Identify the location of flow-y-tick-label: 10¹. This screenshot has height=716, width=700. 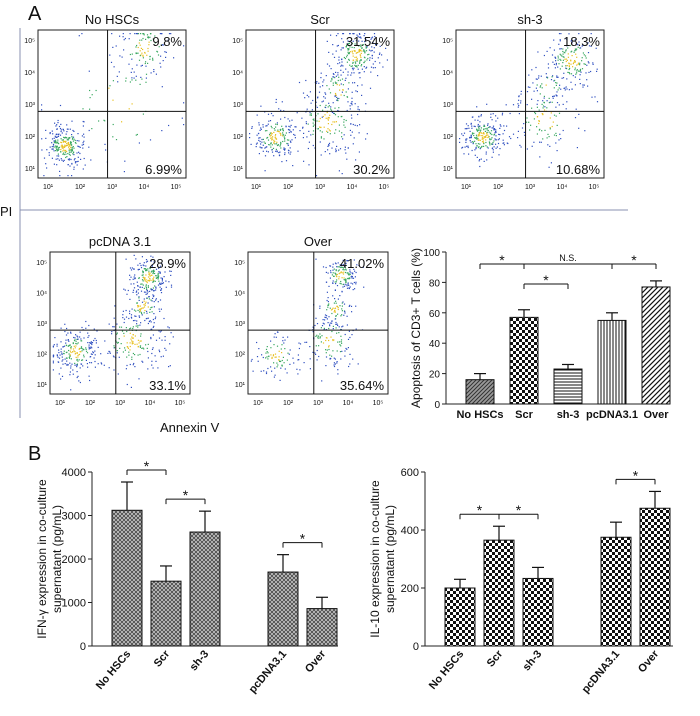
(448, 169).